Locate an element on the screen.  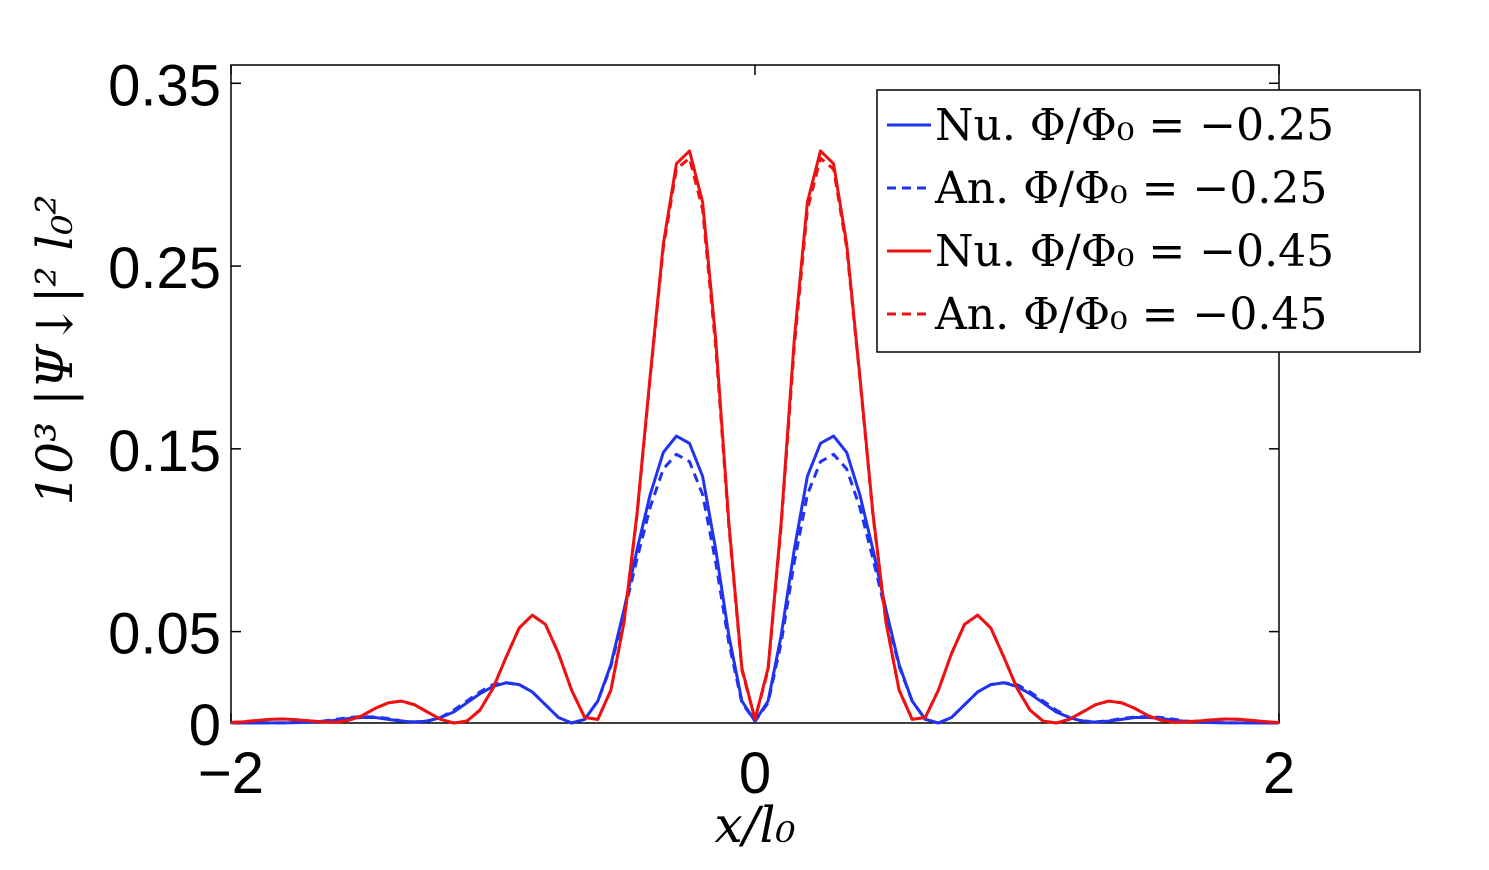
x-tick-label: −2 is located at coordinates (231, 773).